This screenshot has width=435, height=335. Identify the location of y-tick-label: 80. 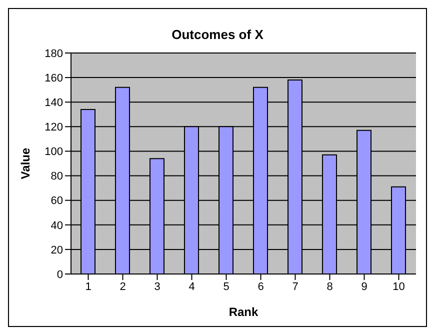
(56, 176).